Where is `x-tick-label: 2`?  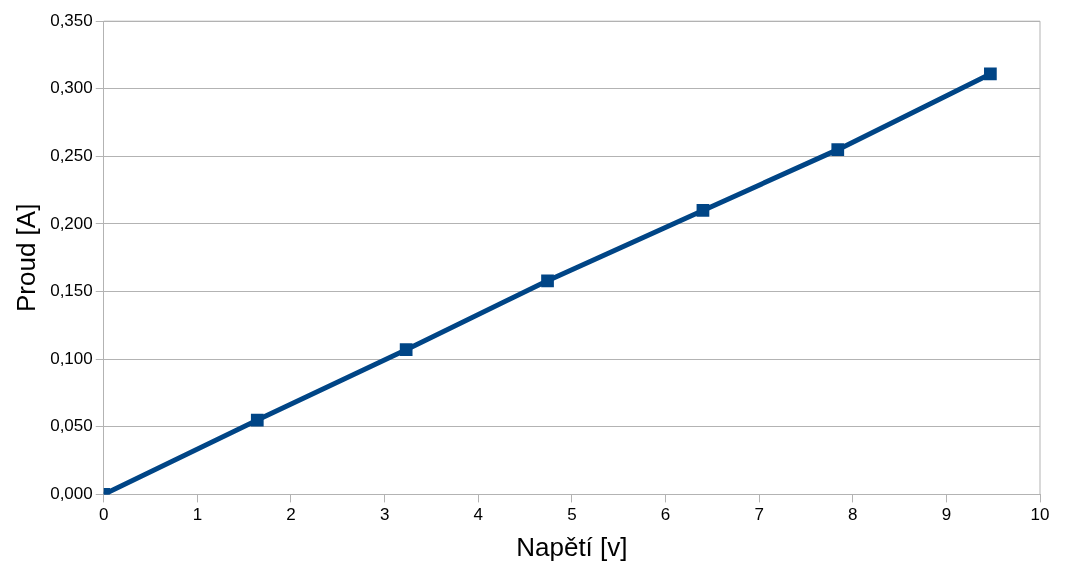 x-tick-label: 2 is located at coordinates (291, 515).